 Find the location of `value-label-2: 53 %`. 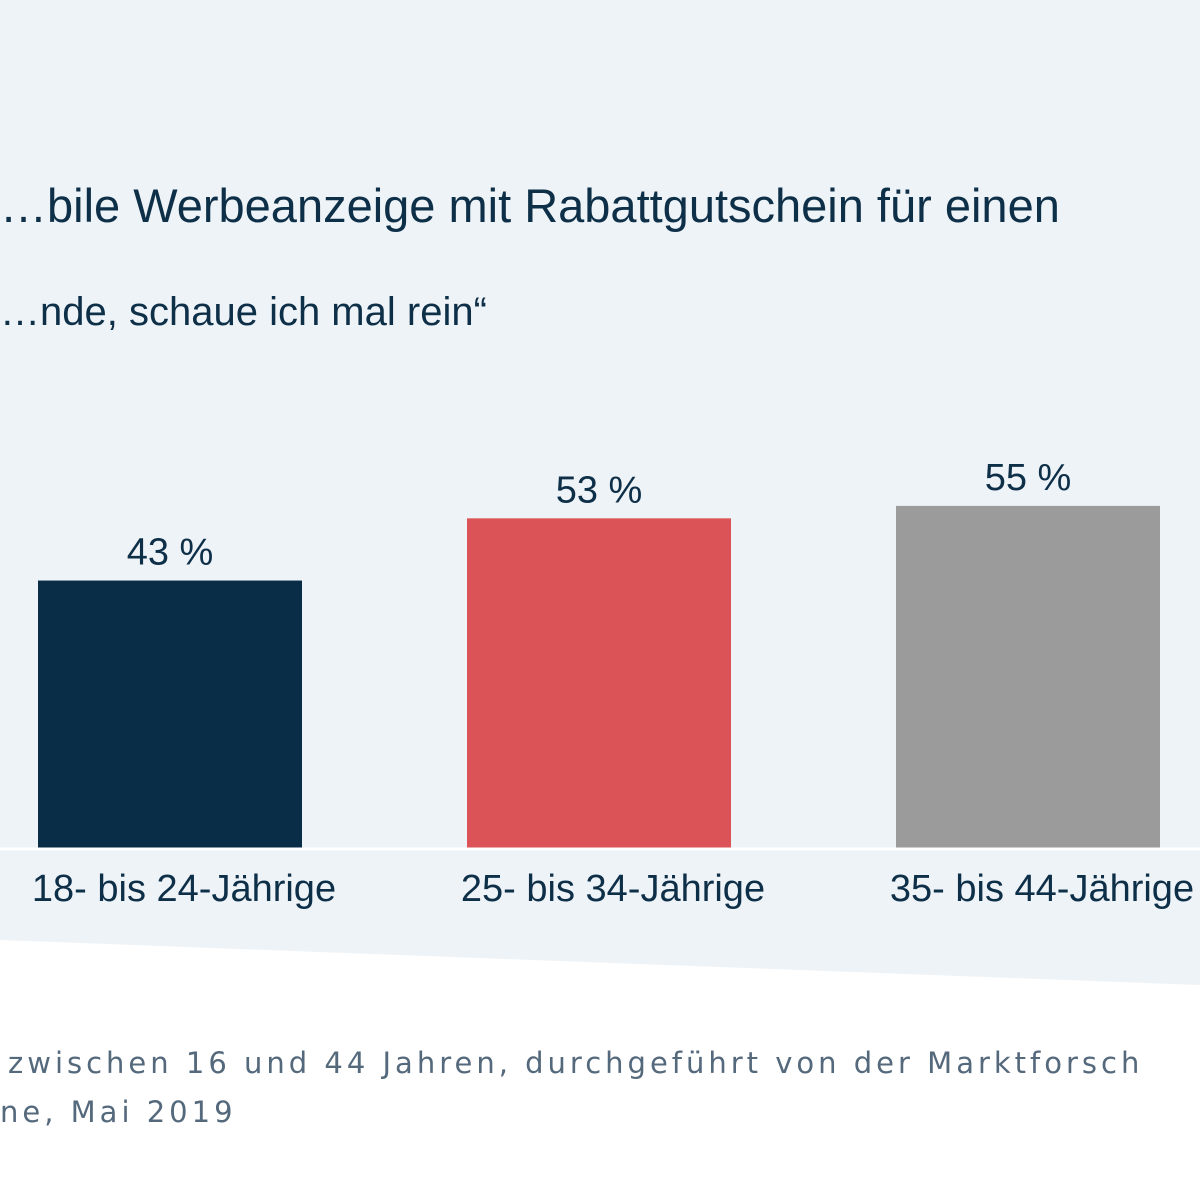

value-label-2: 53 % is located at coordinates (599, 490).